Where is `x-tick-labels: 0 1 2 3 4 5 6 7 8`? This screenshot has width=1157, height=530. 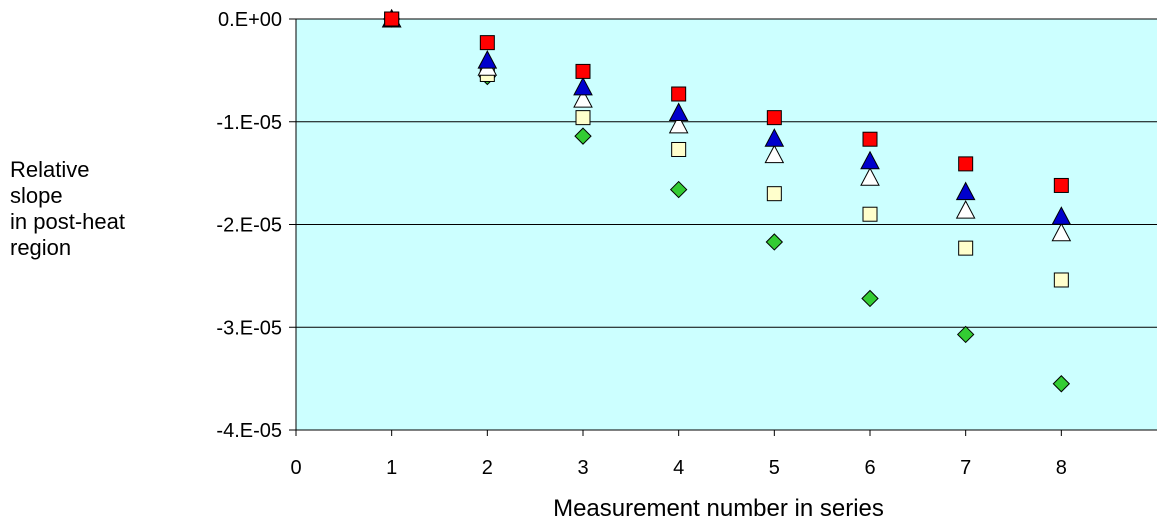
x-tick-labels: 0 1 2 3 4 5 6 7 8 is located at coordinates (678, 468).